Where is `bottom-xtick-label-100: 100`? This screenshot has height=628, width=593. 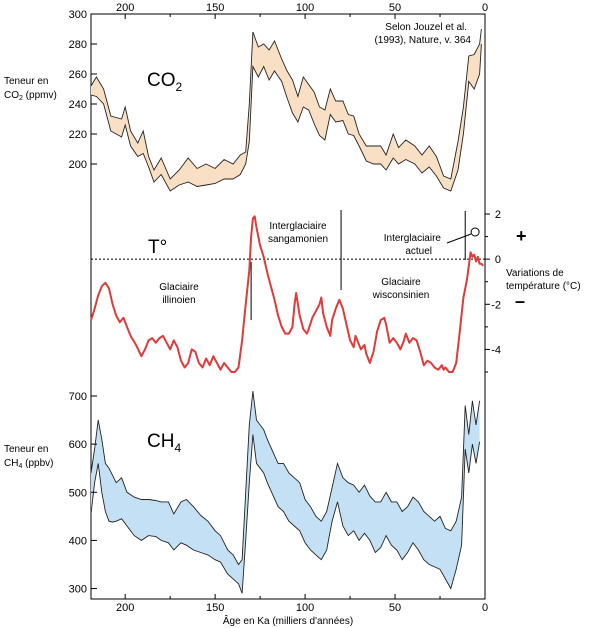 bottom-xtick-label-100: 100 is located at coordinates (305, 608).